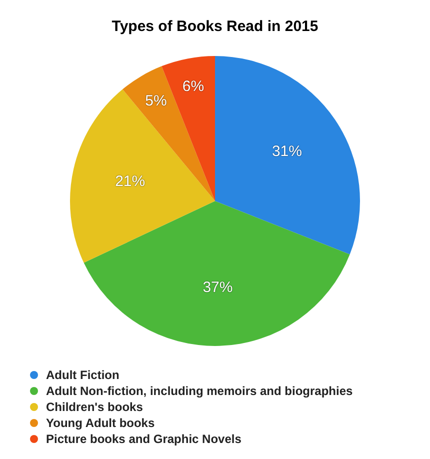 This screenshot has width=430, height=459. I want to click on data-label: 5%, so click(156, 101).